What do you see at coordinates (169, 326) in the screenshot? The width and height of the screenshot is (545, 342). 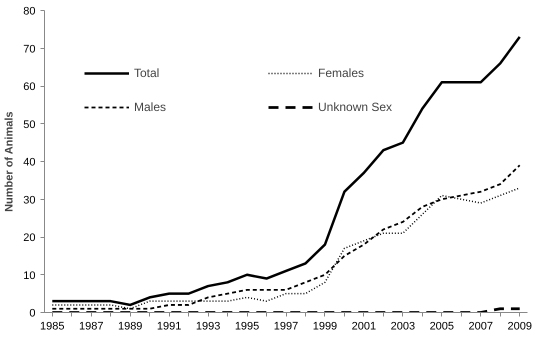 I see `x-tick-label: 1991` at bounding box center [169, 326].